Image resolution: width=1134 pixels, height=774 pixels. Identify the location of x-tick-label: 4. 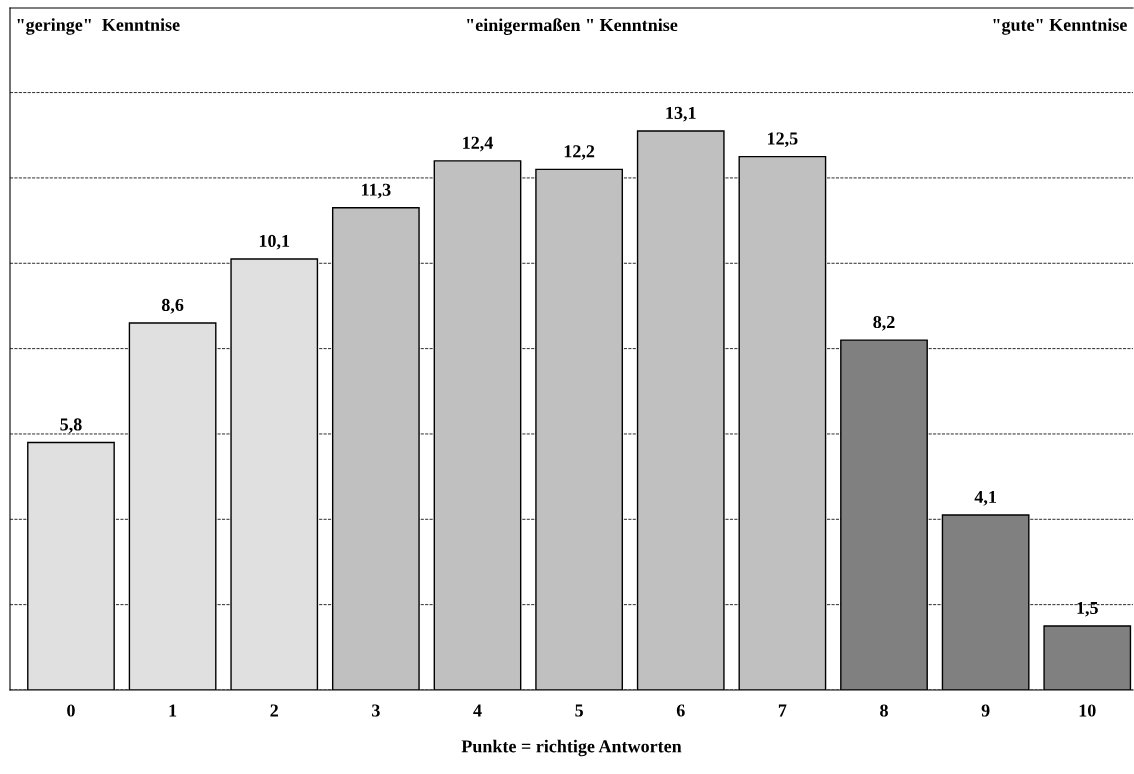
(477, 710).